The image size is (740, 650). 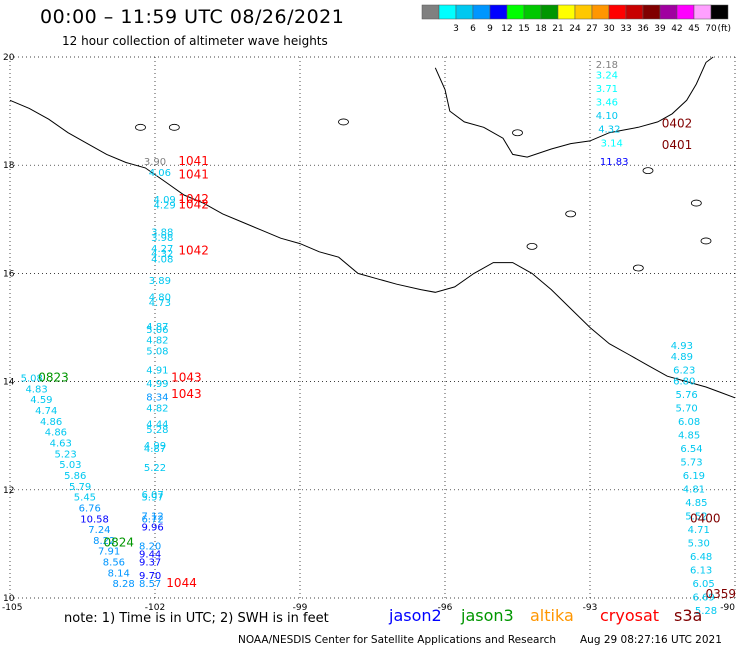 What do you see at coordinates (61, 444) in the screenshot?
I see `swh-value: 4.63` at bounding box center [61, 444].